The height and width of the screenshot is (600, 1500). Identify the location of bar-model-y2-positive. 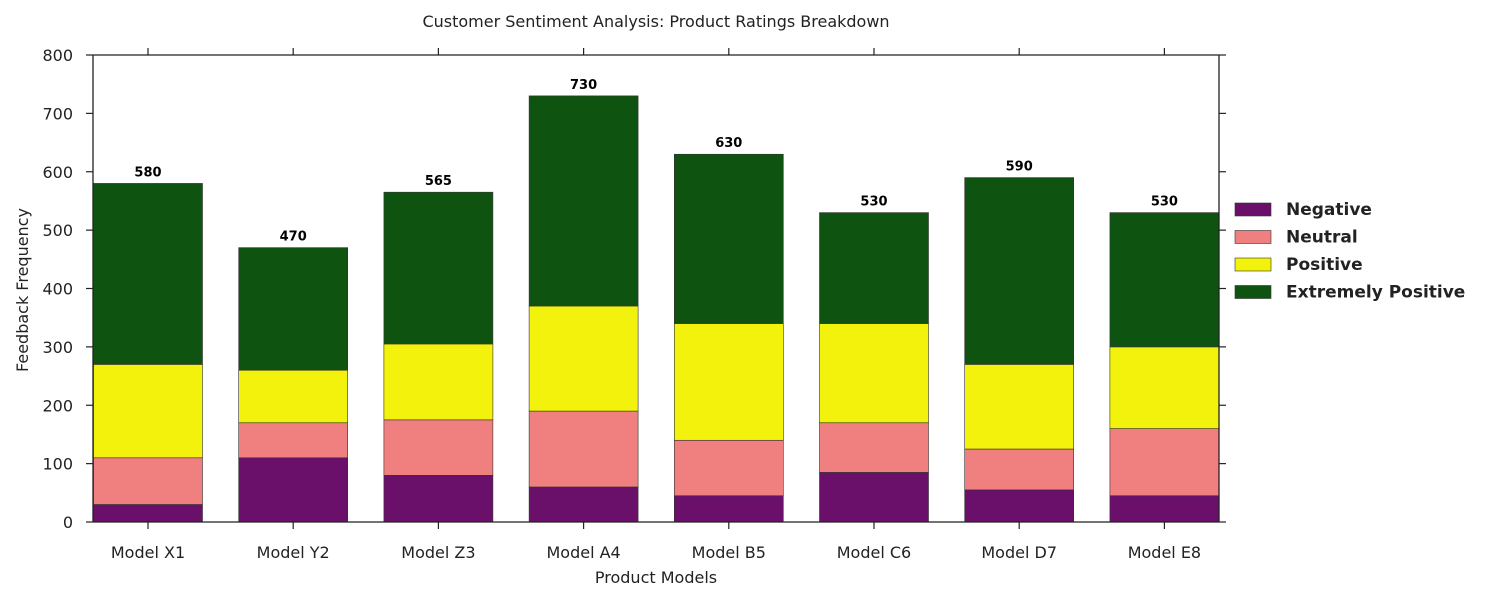
(293, 396).